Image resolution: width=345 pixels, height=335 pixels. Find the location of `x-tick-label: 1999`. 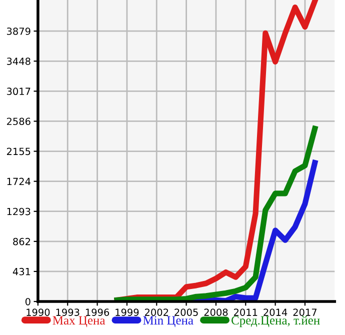

x-tick-label: 1999 is located at coordinates (127, 312).